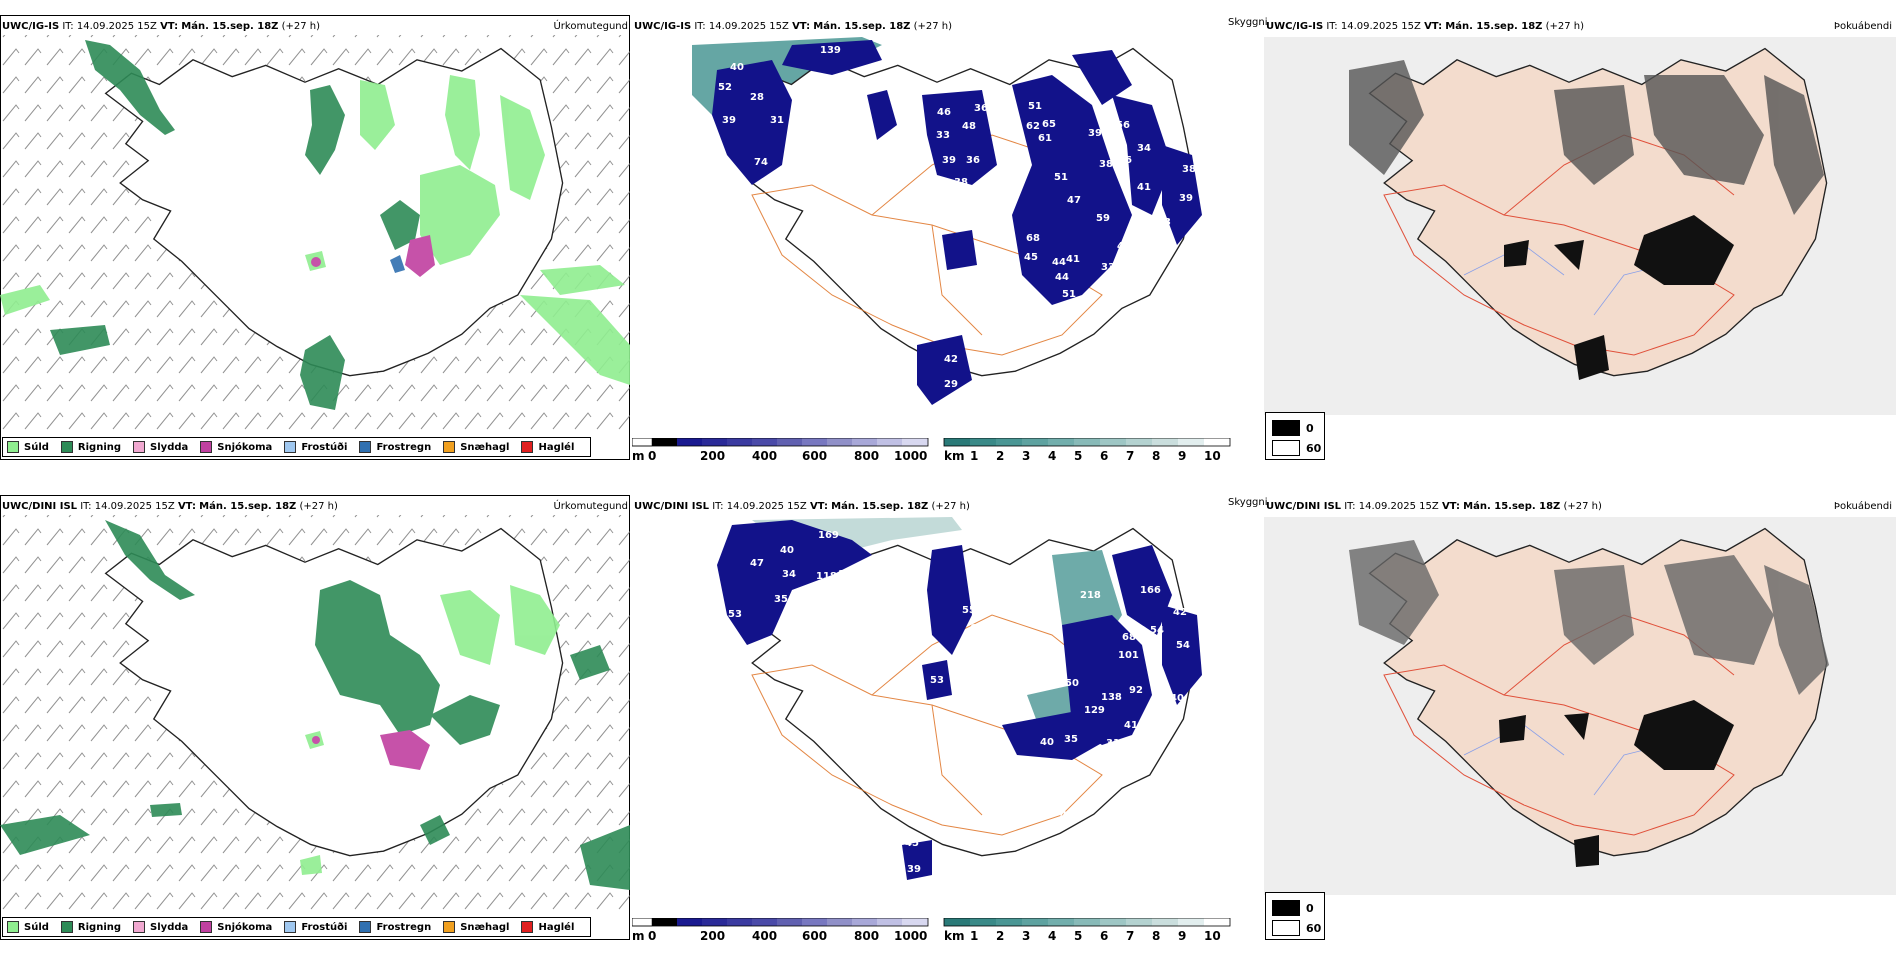 Image resolution: width=1900 pixels, height=958 pixels. Describe the element at coordinates (974, 936) in the screenshot. I see `visibility-tick: 1` at that location.